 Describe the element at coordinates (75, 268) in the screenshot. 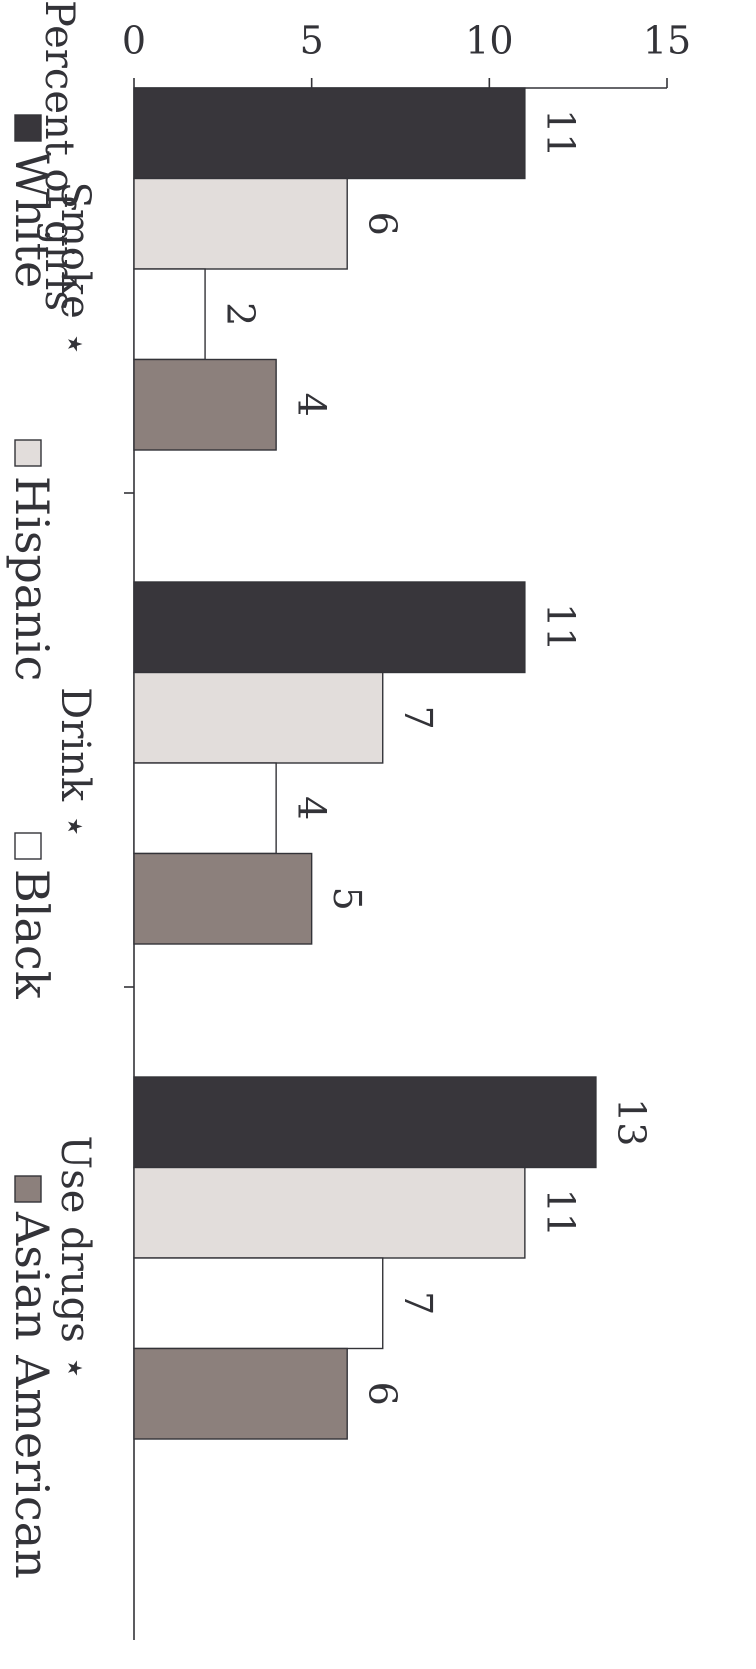

I see `category-label: Smoke ⋆` at that location.